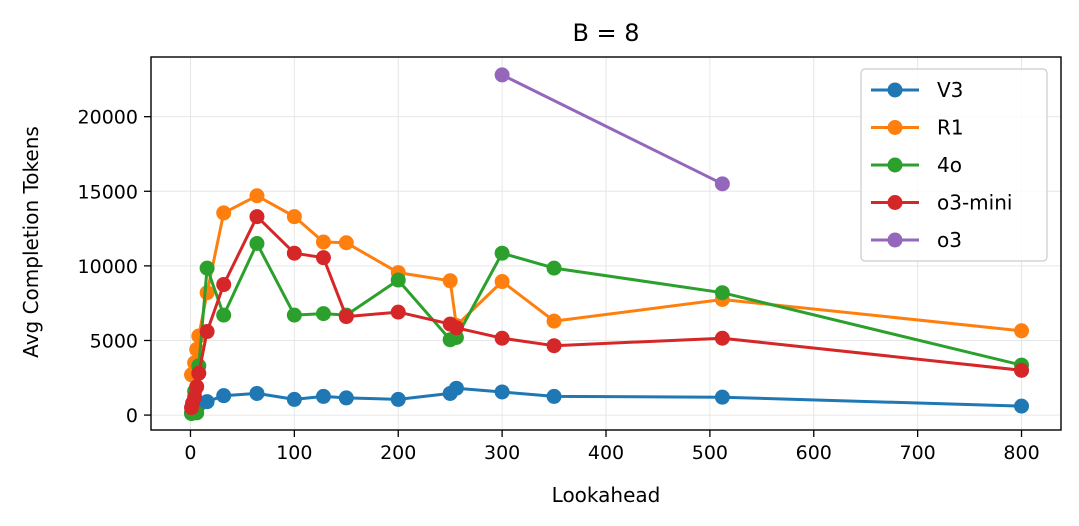 The width and height of the screenshot is (1079, 526). I want to click on series-line-o3, so click(612, 129).